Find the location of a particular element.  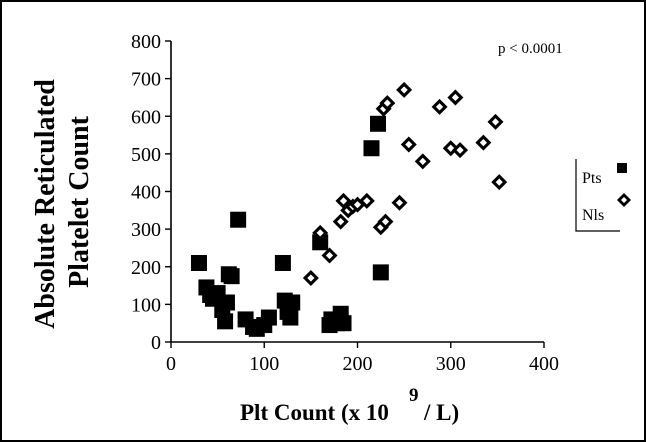

x-tick-label: 300 is located at coordinates (451, 364).